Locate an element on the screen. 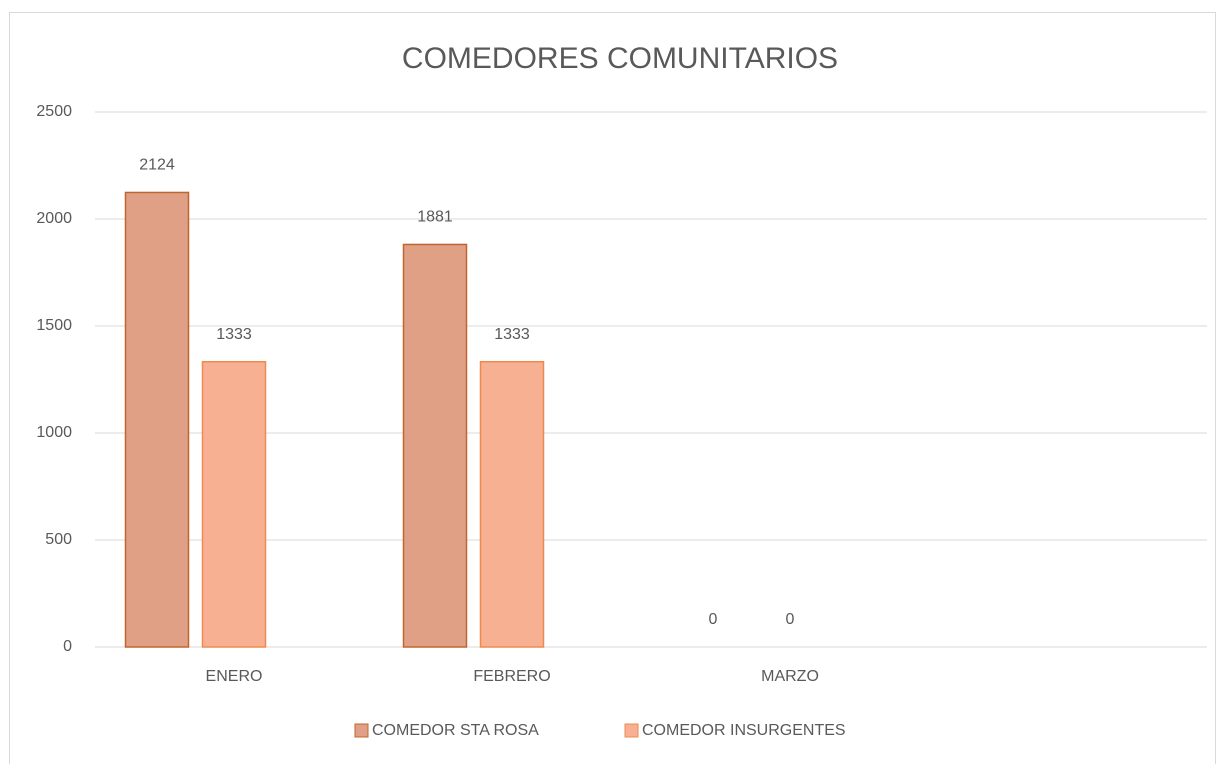 Image resolution: width=1225 pixels, height=764 pixels. legend-label: COMEDOR INSURGENTES is located at coordinates (744, 730).